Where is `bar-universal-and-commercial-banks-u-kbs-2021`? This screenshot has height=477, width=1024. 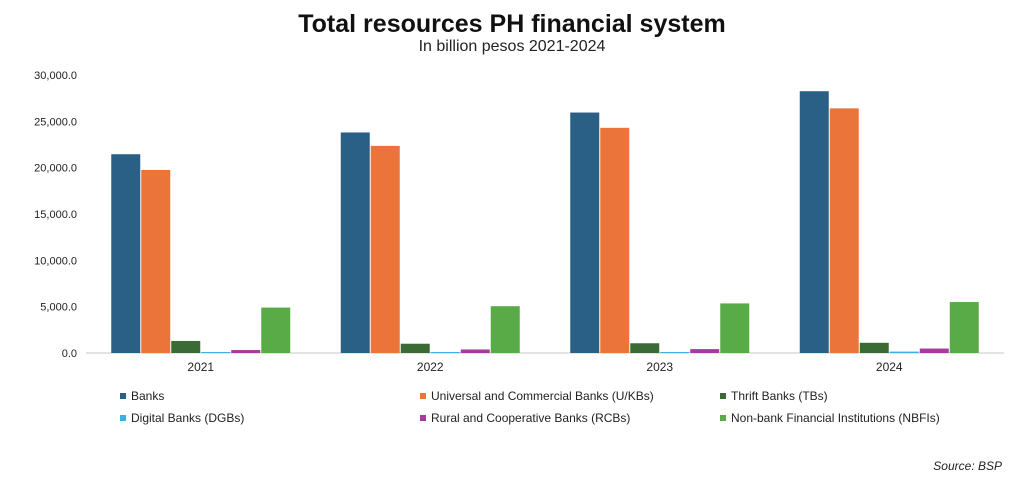 bar-universal-and-commercial-banks-u-kbs-2021 is located at coordinates (156, 261).